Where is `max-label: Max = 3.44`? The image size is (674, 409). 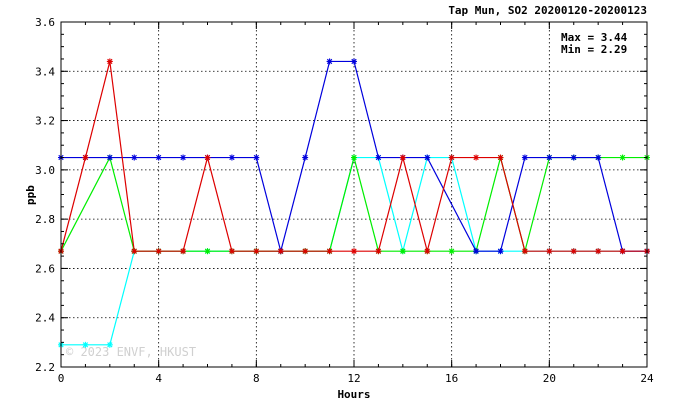
max-label: Max = 3.44 is located at coordinates (594, 37).